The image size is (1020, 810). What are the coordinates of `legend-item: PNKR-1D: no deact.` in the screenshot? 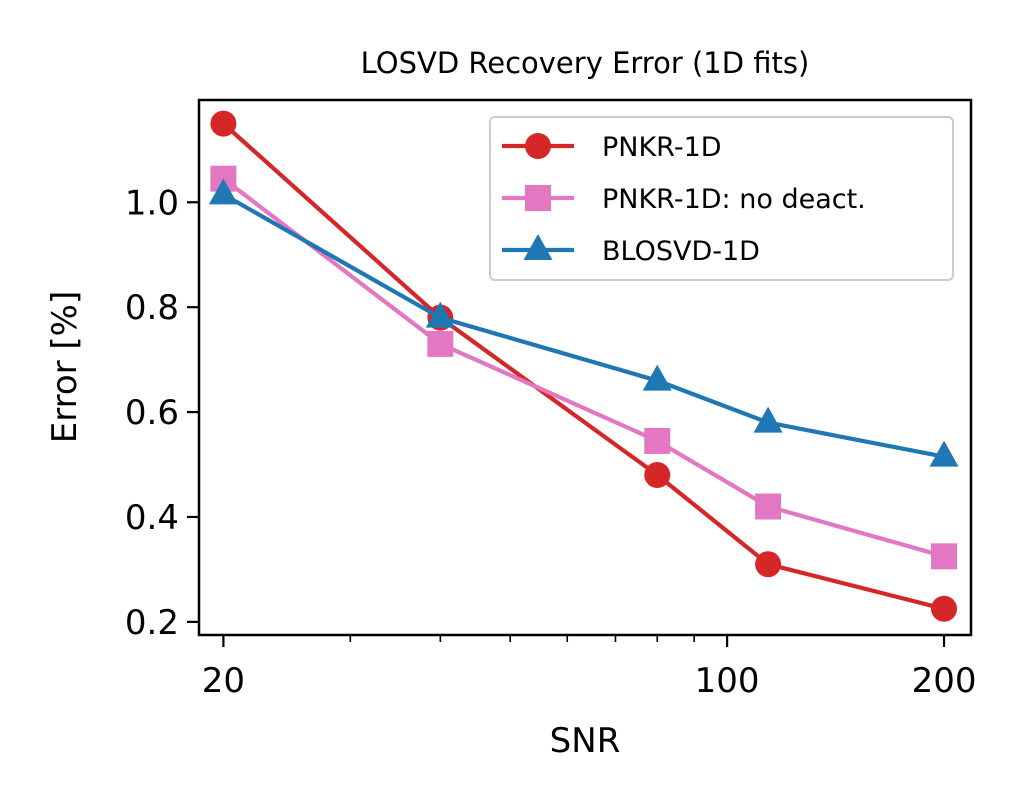 It's located at (684, 199).